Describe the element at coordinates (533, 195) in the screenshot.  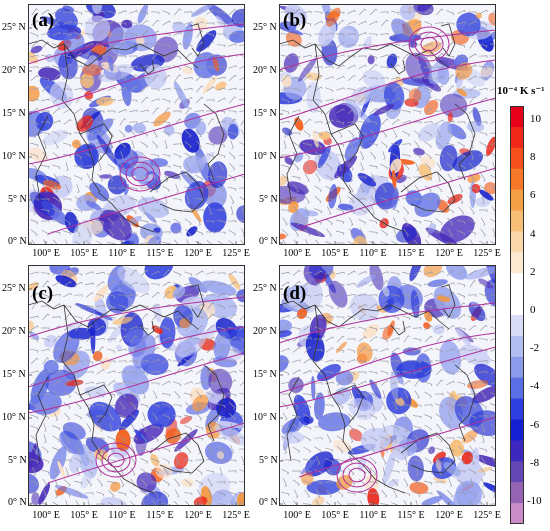
I see `colorbar-tick-label: 6` at that location.